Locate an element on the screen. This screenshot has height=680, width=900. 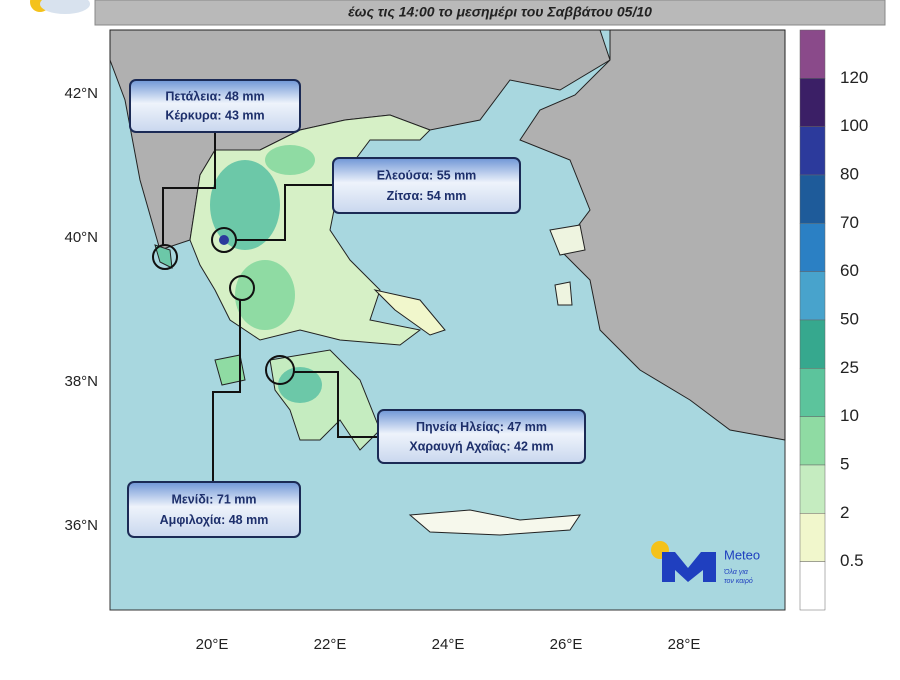
logo-tagline: τον καιρό is located at coordinates (738, 581).